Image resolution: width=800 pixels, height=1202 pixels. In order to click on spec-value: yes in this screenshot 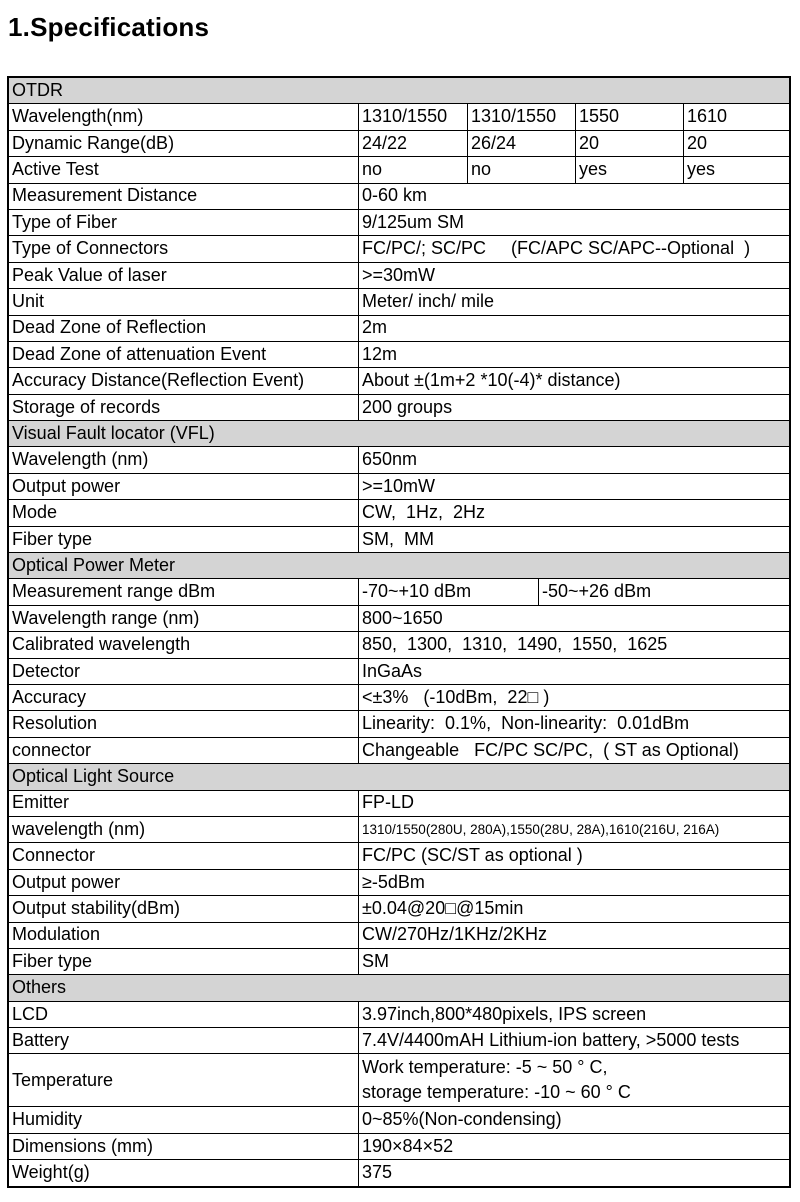, I will do `click(629, 170)`.